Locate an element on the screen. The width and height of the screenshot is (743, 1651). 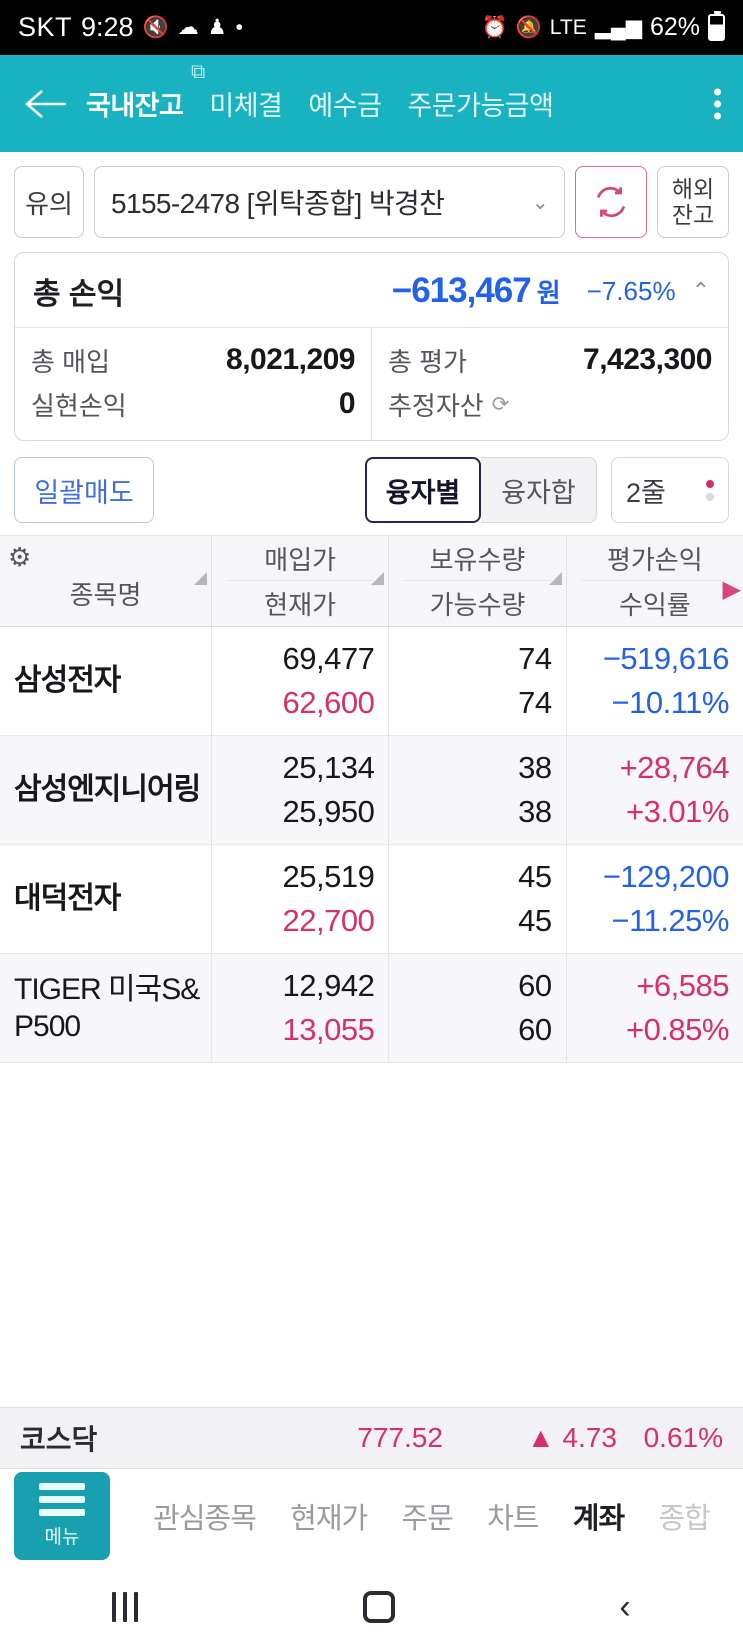
header-name-label: 종목명 is located at coordinates (105, 595).